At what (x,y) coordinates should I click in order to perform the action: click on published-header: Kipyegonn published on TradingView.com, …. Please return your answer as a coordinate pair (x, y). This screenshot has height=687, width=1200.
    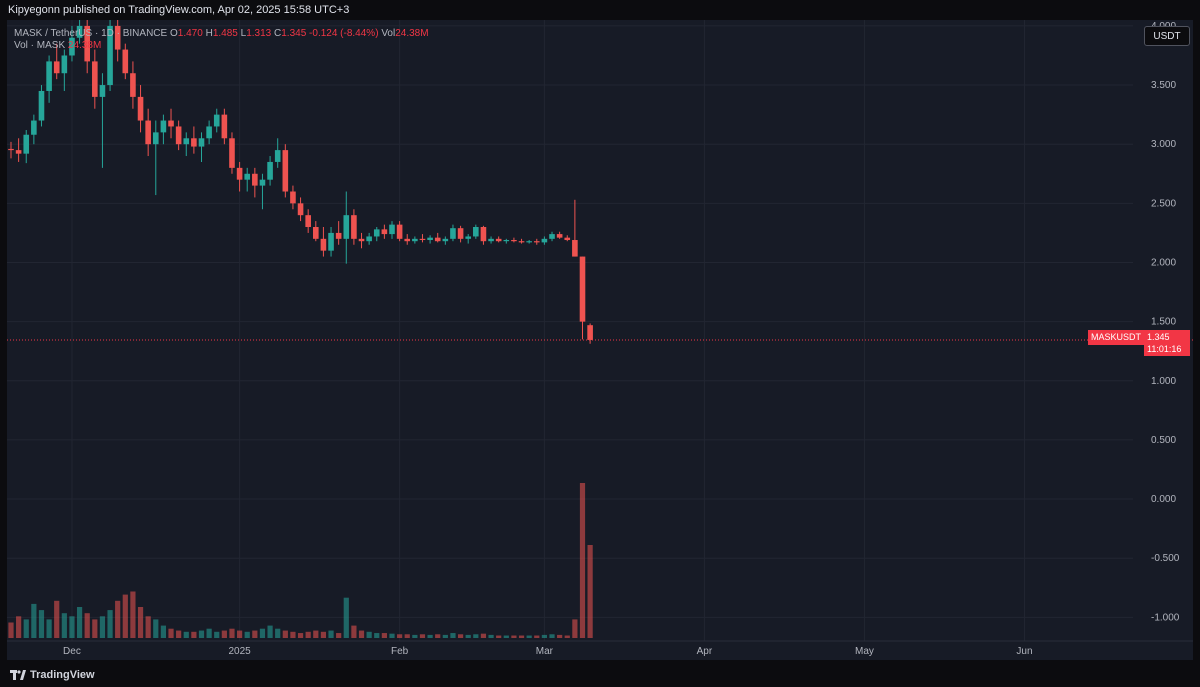
    Looking at the image, I should click on (600, 10).